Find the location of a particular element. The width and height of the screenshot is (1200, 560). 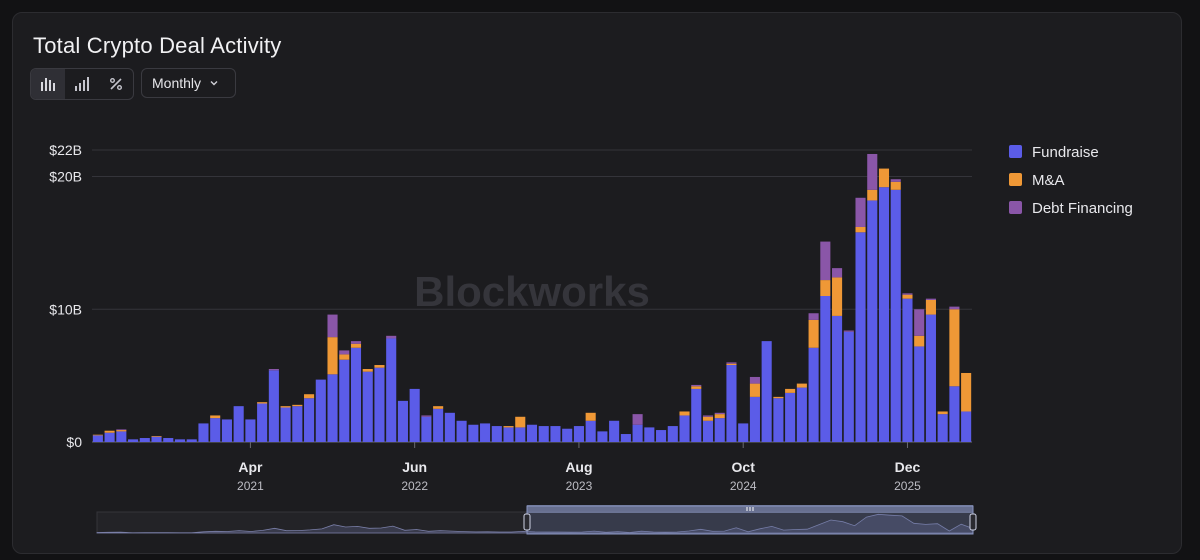

y-tick-label: $10B is located at coordinates (65, 309).